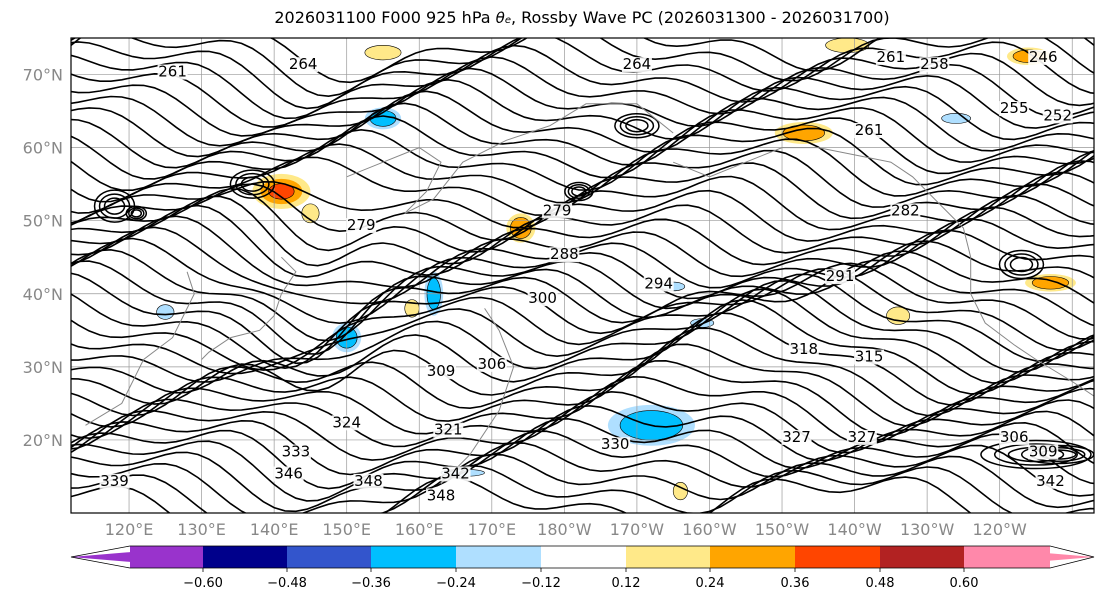 The width and height of the screenshot is (1105, 606). Describe the element at coordinates (274, 529) in the screenshot. I see `lon-tick-label: 140°E` at that location.